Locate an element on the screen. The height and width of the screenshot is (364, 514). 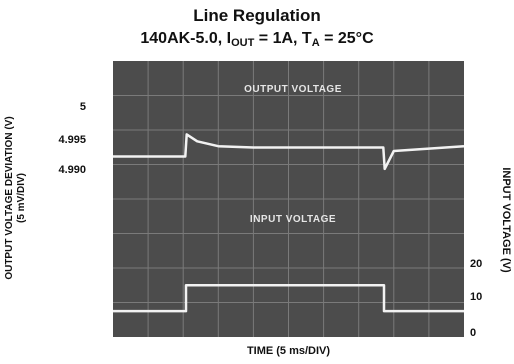
chart-subtitle: 140AK-5.0, IOUT = 1A, TA = 25°C is located at coordinates (257, 39).